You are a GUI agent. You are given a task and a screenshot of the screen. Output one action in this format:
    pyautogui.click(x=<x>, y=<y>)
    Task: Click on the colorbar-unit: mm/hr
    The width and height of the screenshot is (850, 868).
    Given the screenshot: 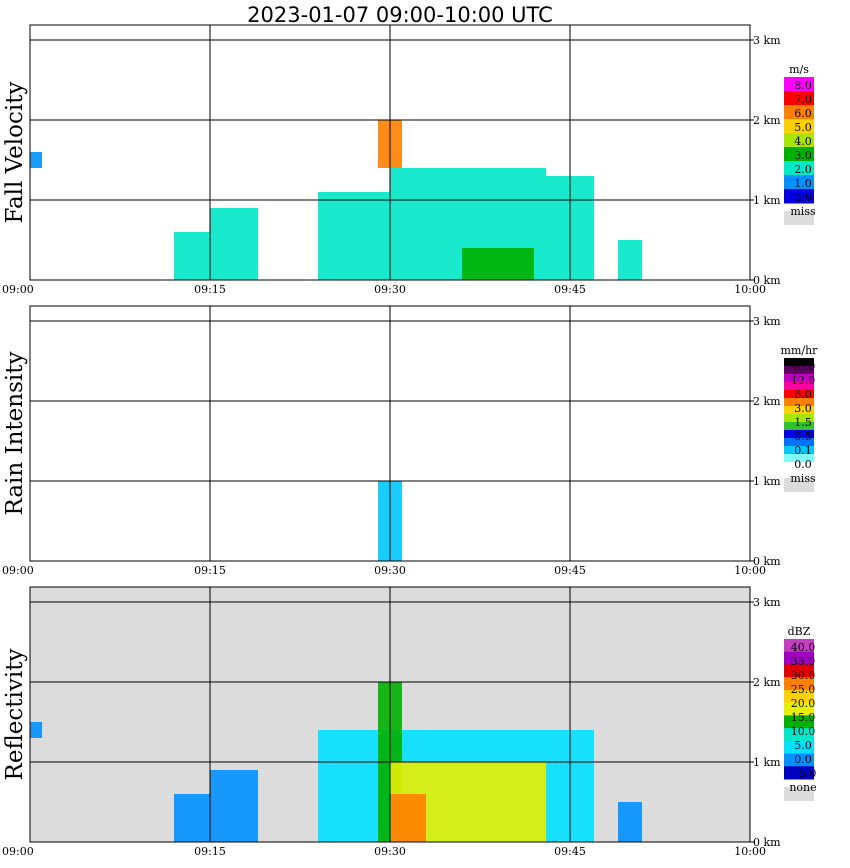 What is the action you would take?
    pyautogui.click(x=800, y=350)
    